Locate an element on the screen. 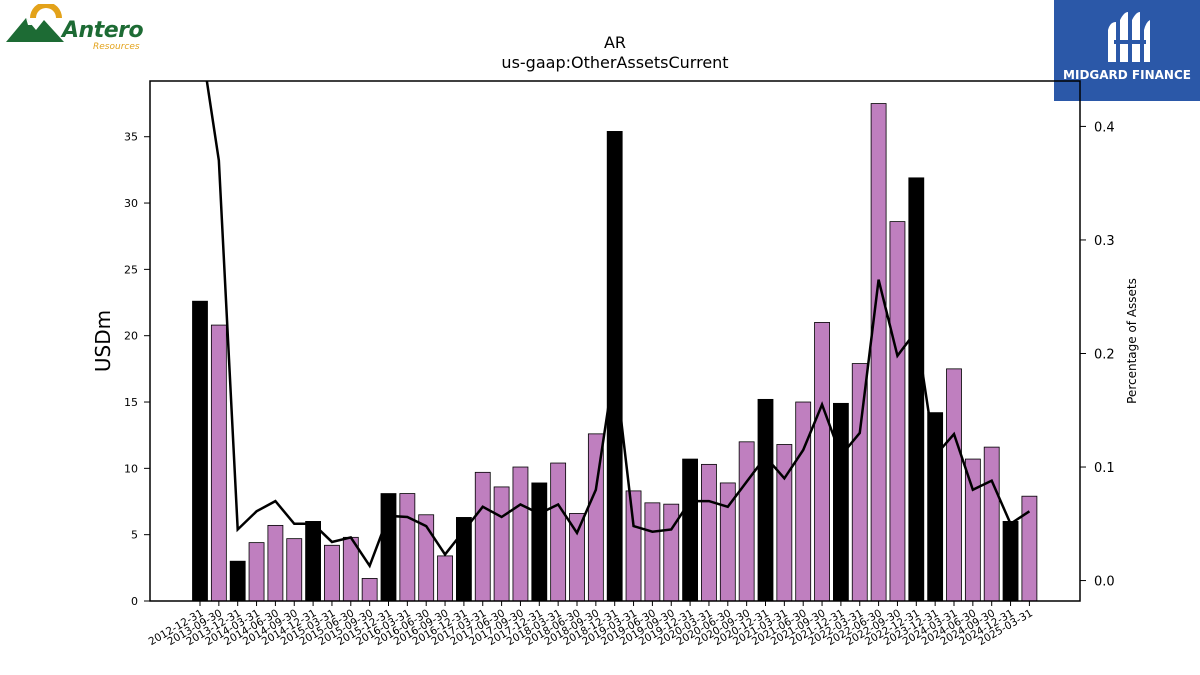 This screenshot has height=675, width=1200. y-tick-label: 30 is located at coordinates (131, 203).